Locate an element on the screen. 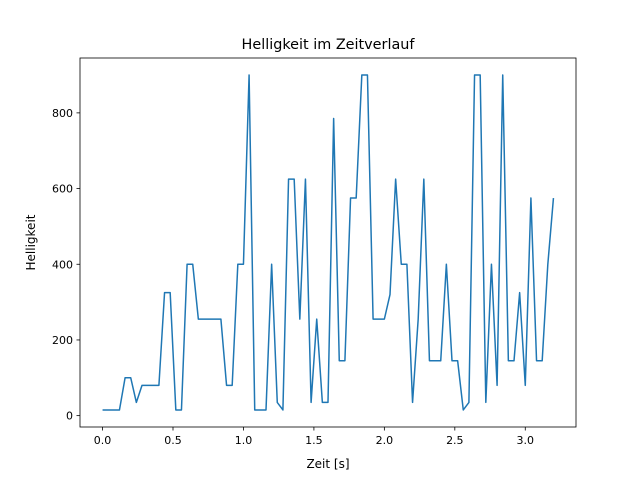 This screenshot has width=640, height=480. y-axis-label: Helligkeit is located at coordinates (31, 242).